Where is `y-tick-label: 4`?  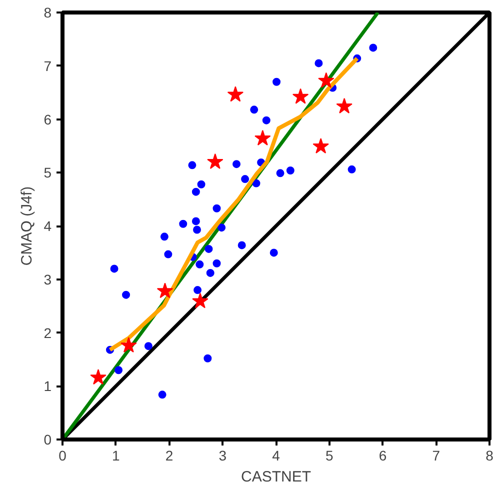
y-tick-label: 4 is located at coordinates (48, 226).